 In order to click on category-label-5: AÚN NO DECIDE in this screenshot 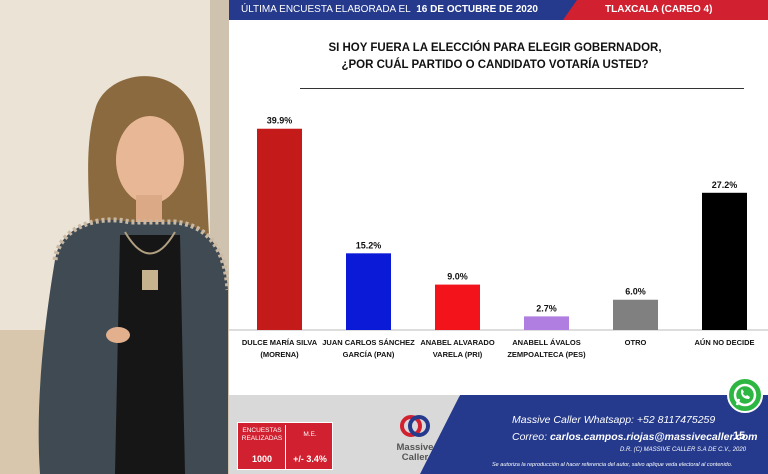, I will do `click(724, 342)`.